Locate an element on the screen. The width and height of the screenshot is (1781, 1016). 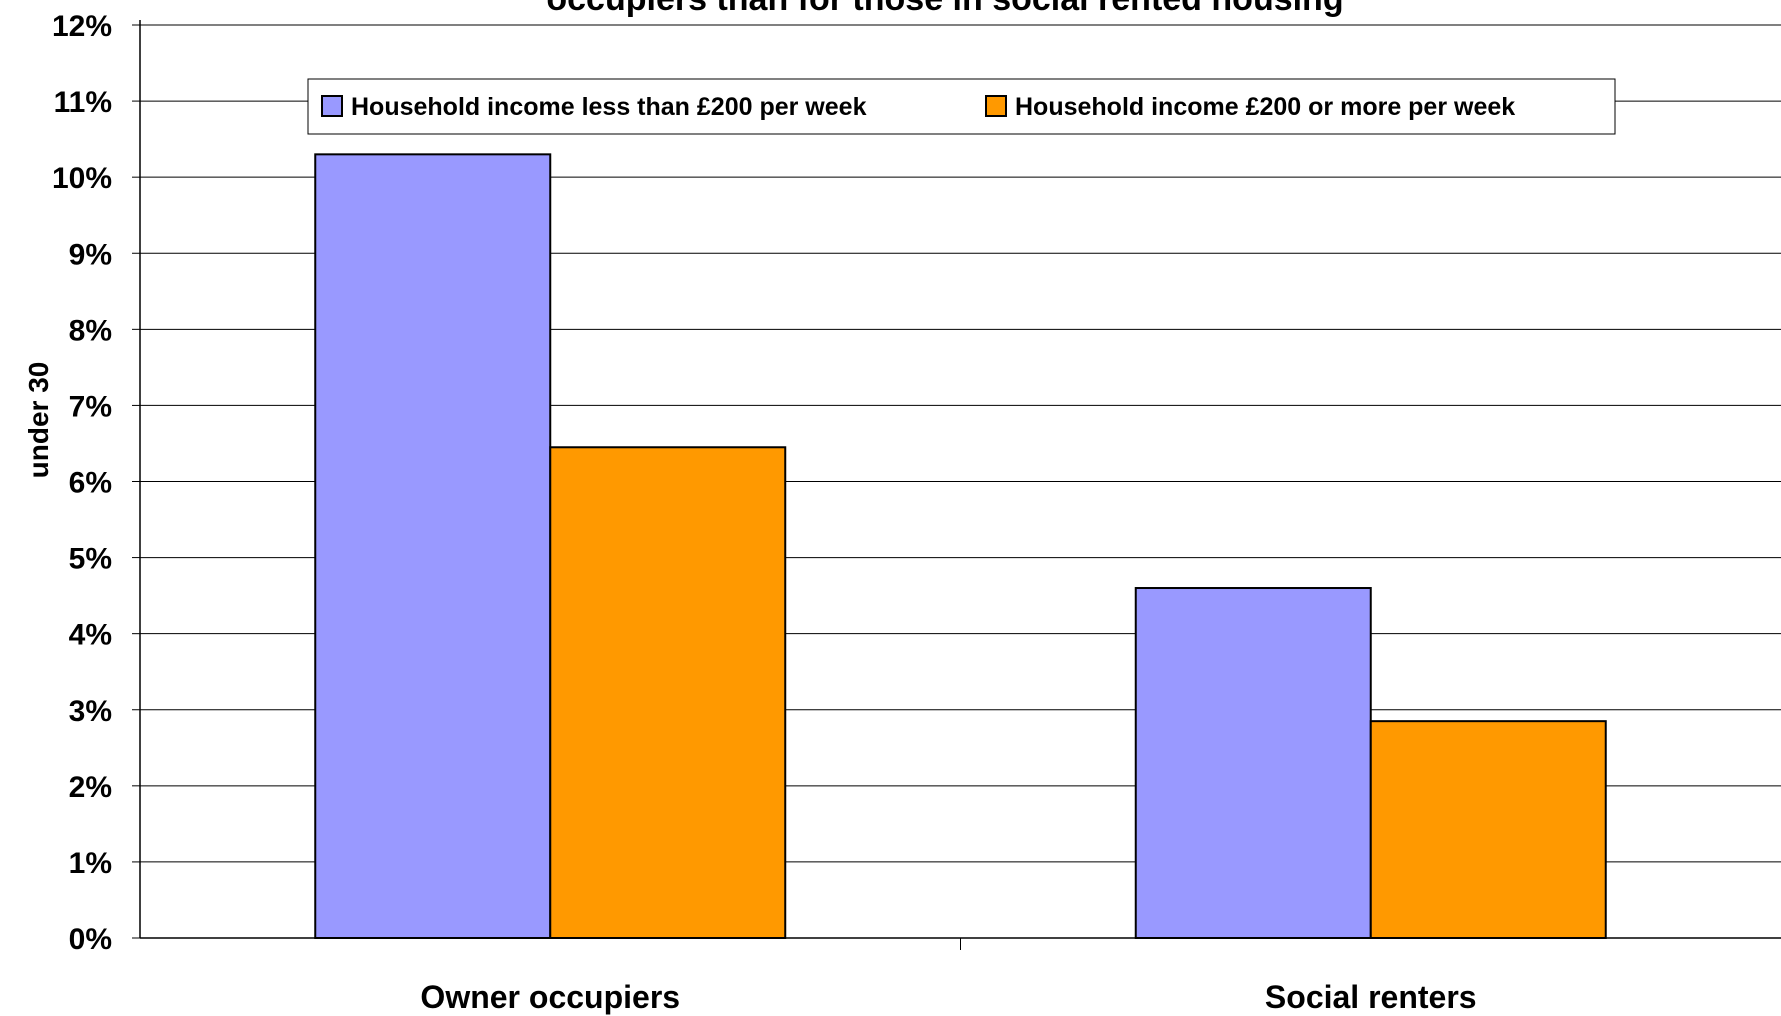
y-tick-label: 1% is located at coordinates (90, 863).